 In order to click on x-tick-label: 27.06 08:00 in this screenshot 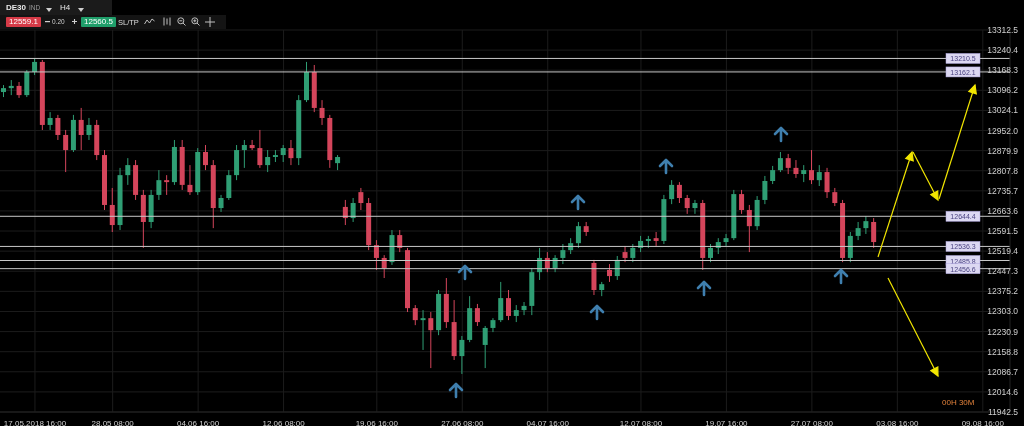, I will do `click(462, 422)`.